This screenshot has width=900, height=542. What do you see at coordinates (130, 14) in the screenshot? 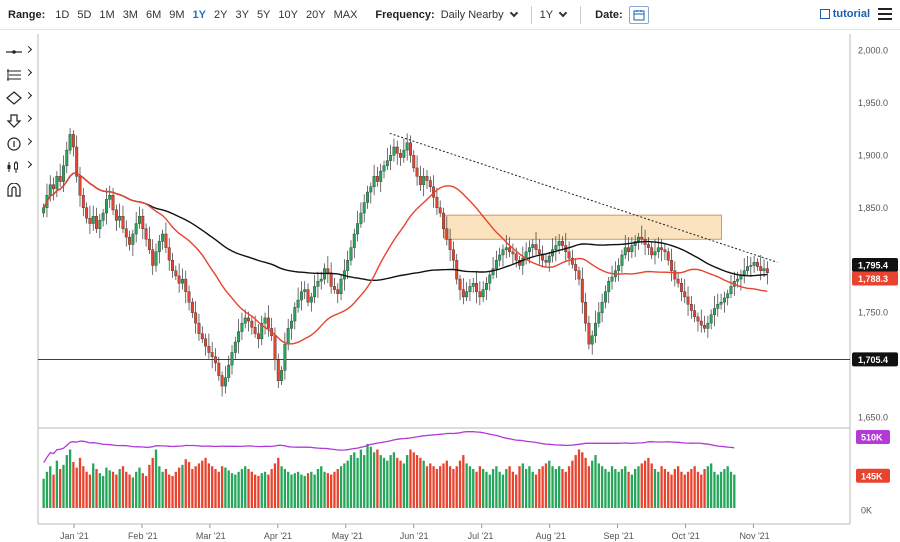
I see `range-button-3m: 3M` at bounding box center [130, 14].